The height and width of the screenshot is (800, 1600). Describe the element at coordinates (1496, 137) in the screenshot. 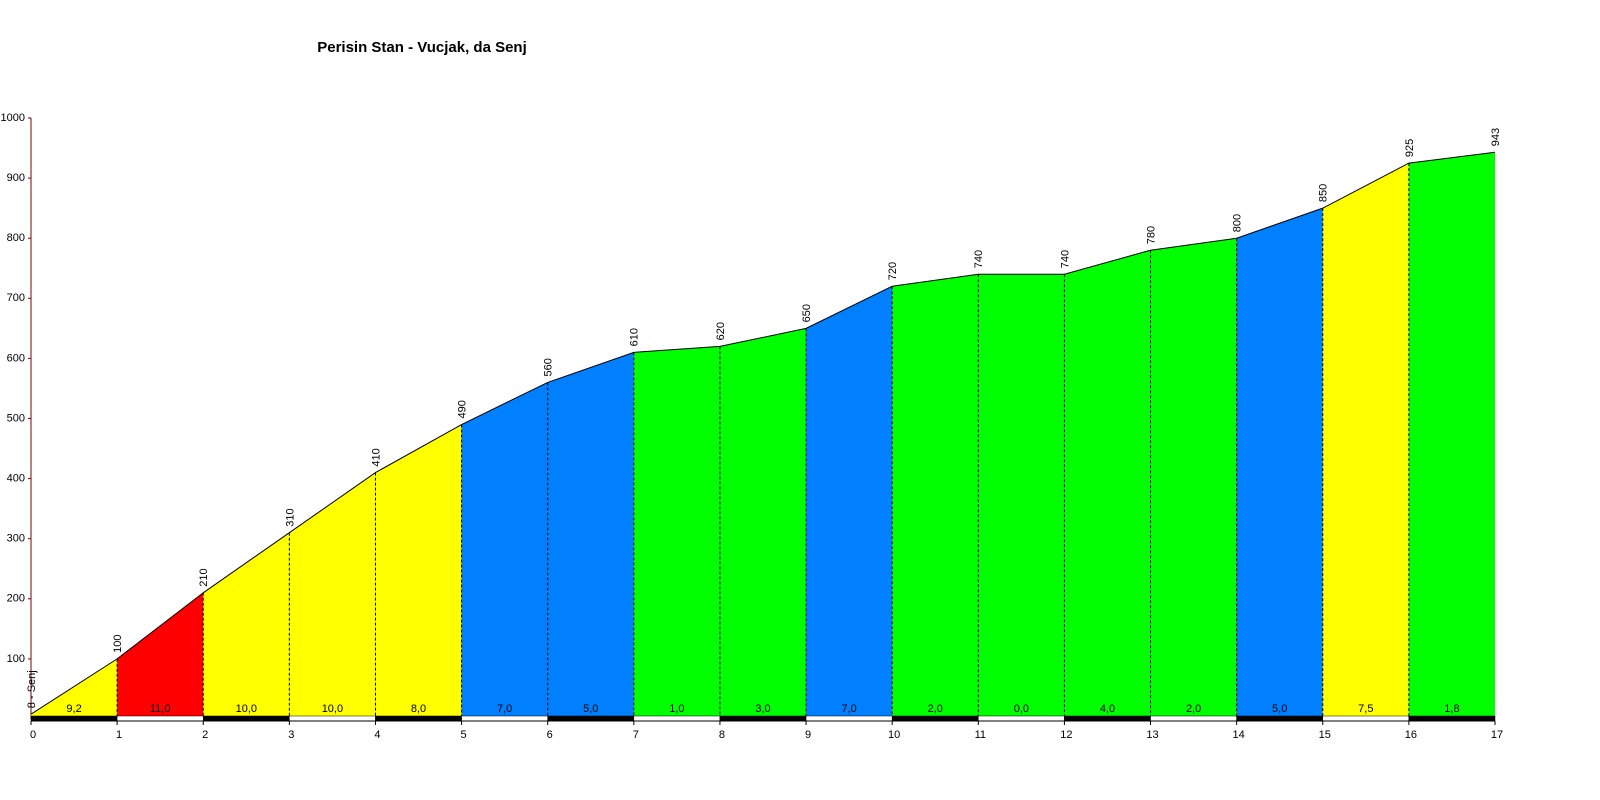

I see `elevation-label: 943` at that location.